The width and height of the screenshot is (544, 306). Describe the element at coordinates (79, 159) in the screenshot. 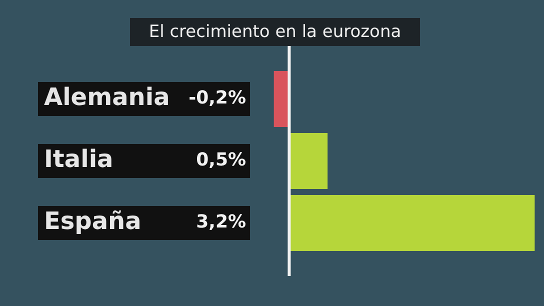

I see `y-tick-label: Italia` at that location.